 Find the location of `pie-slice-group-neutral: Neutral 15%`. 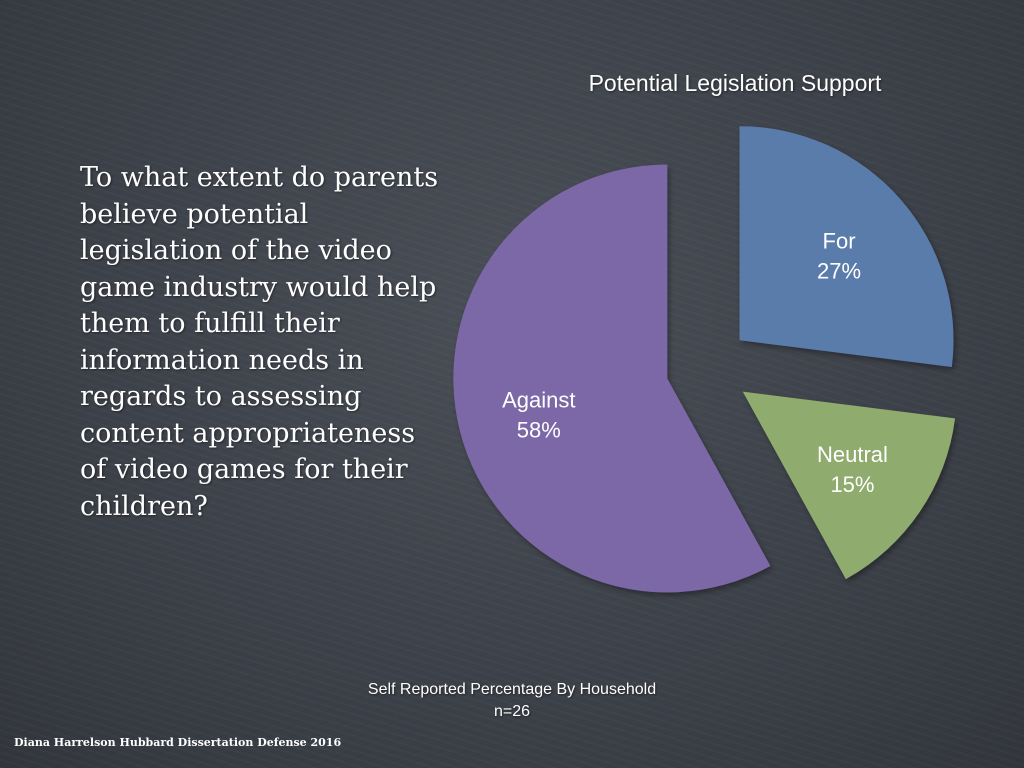

pie-slice-group-neutral: Neutral 15% is located at coordinates (849, 485).